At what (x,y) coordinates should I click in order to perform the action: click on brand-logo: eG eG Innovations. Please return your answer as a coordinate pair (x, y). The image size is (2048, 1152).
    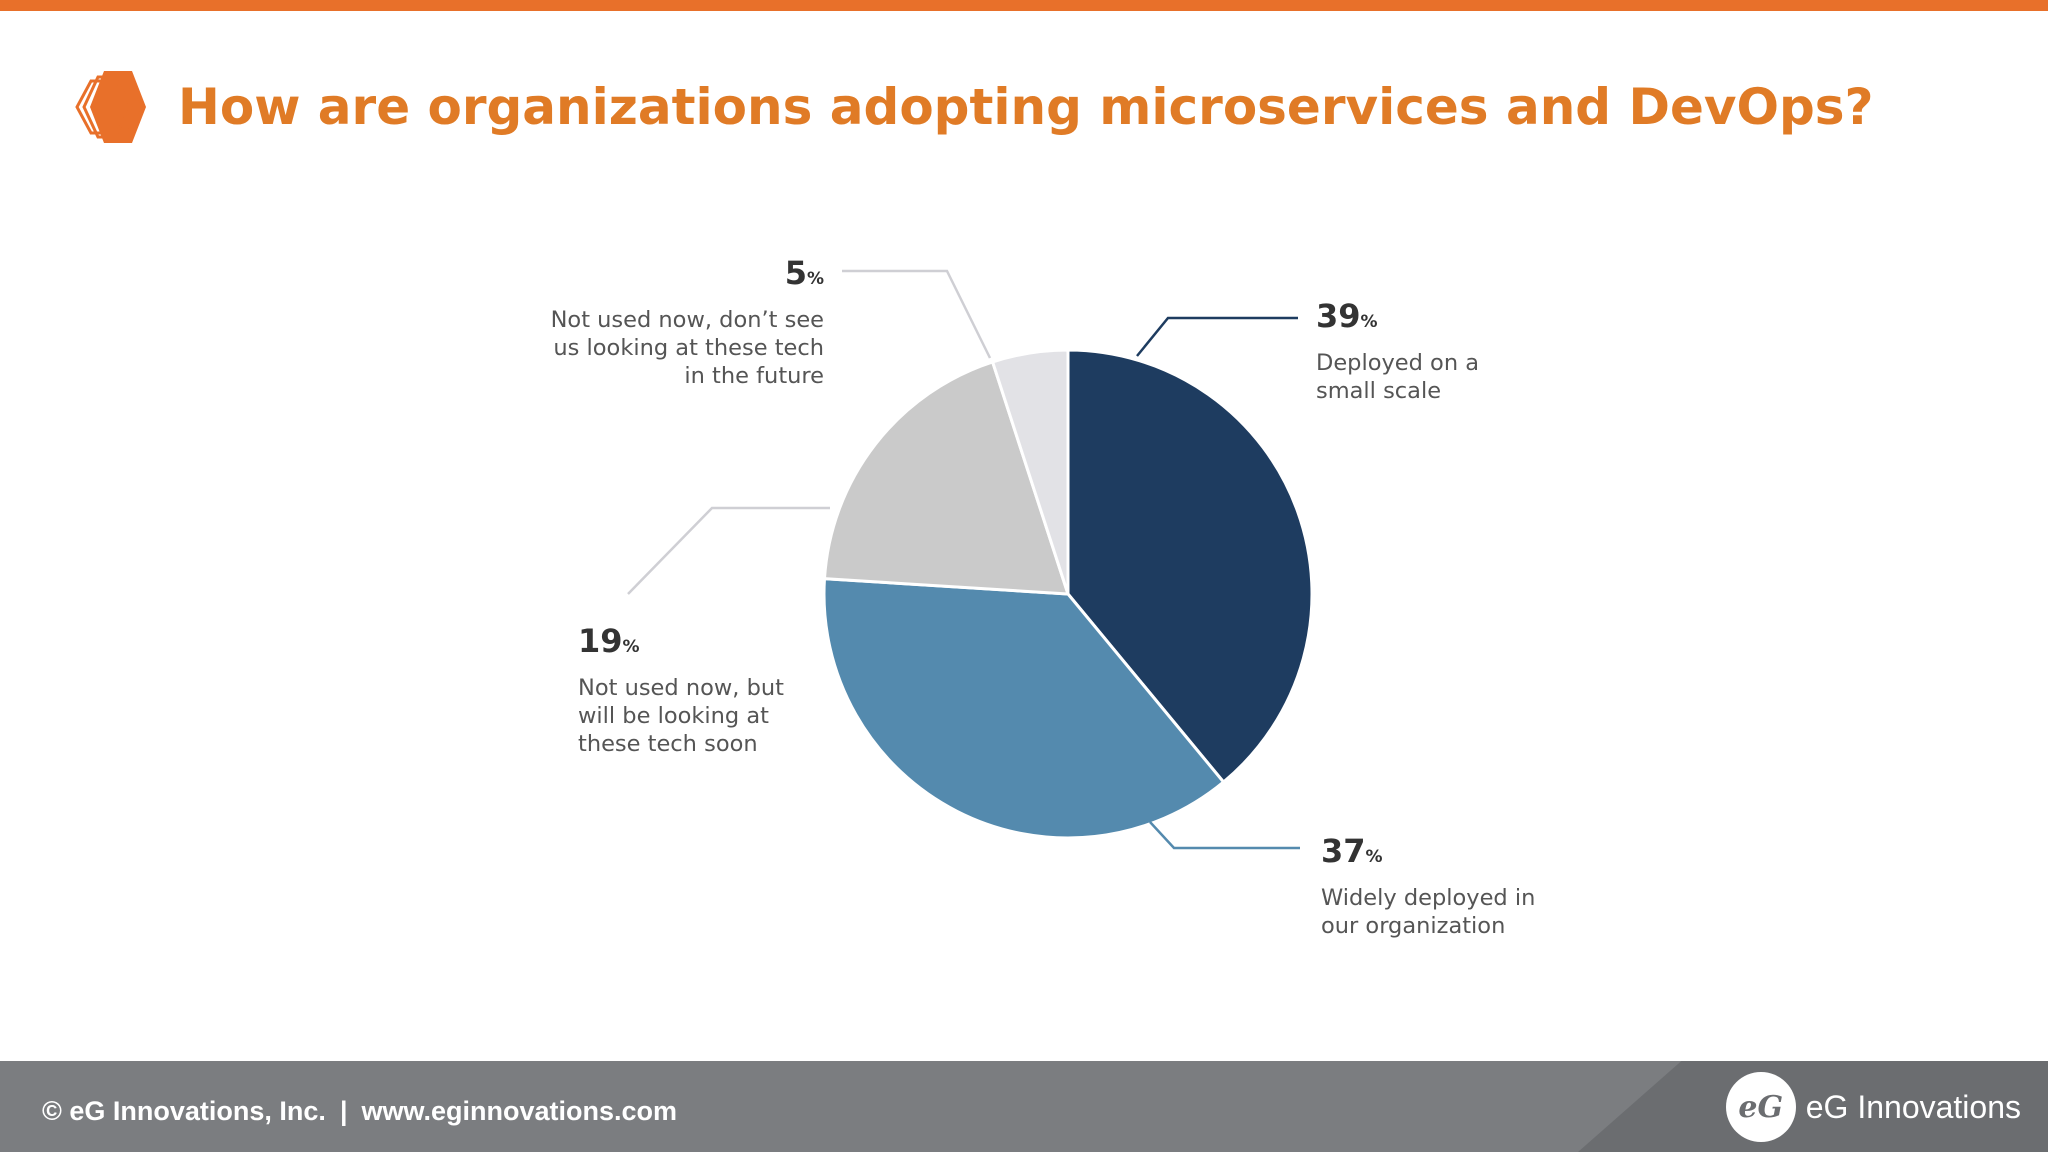
    Looking at the image, I should click on (1873, 1107).